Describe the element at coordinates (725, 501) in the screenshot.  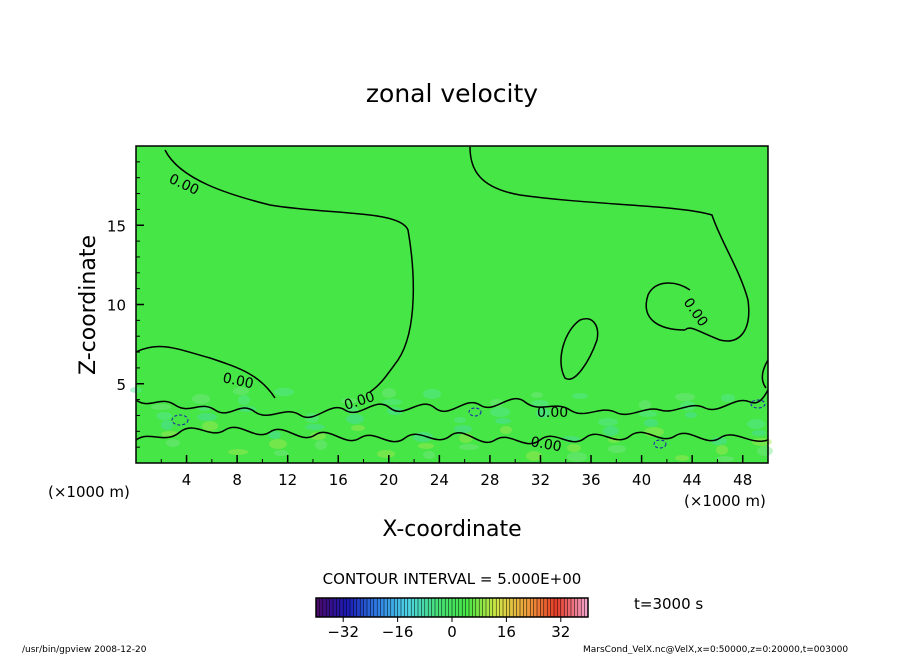
I see `x-unit-right: (×1000 m)` at that location.